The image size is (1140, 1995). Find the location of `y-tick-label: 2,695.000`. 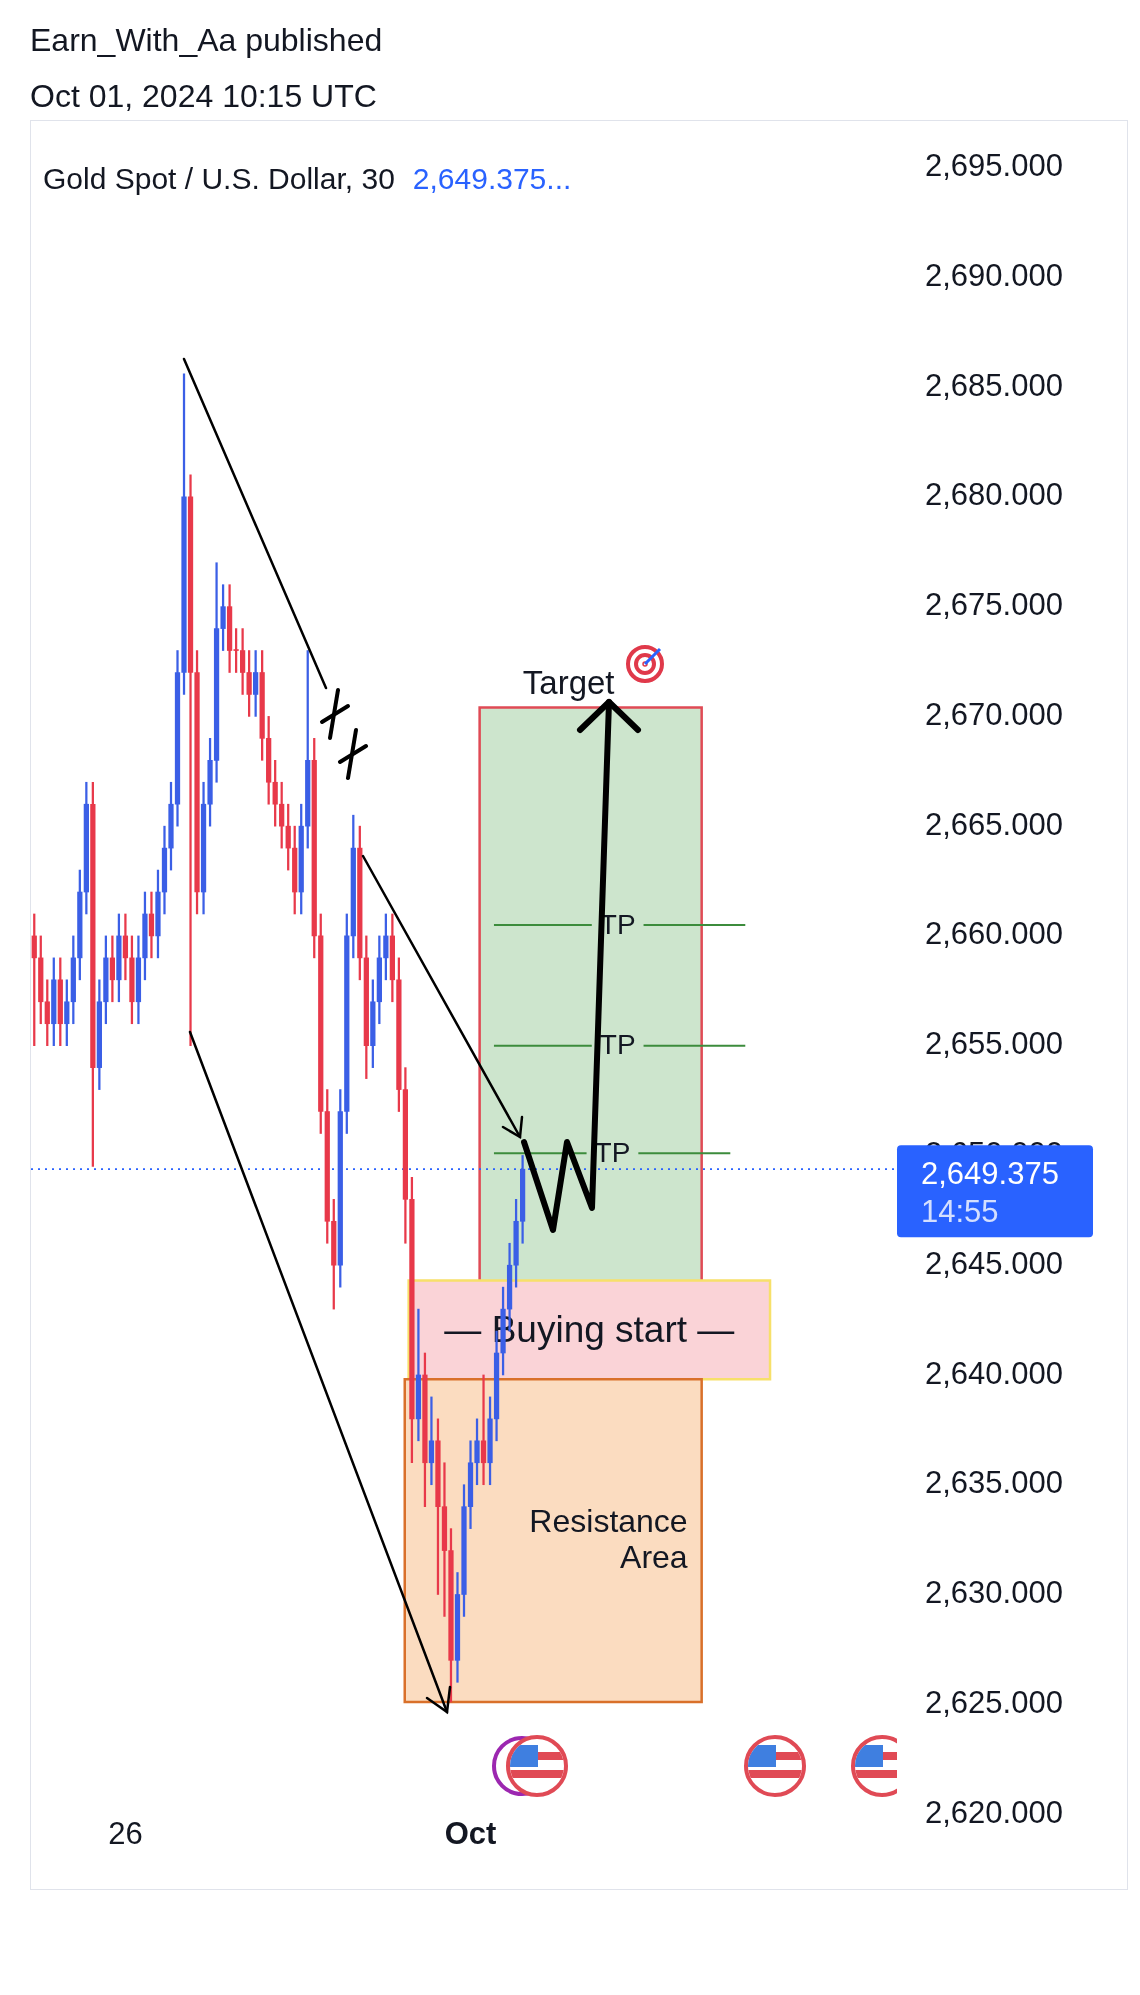

y-tick-label: 2,695.000 is located at coordinates (994, 166).